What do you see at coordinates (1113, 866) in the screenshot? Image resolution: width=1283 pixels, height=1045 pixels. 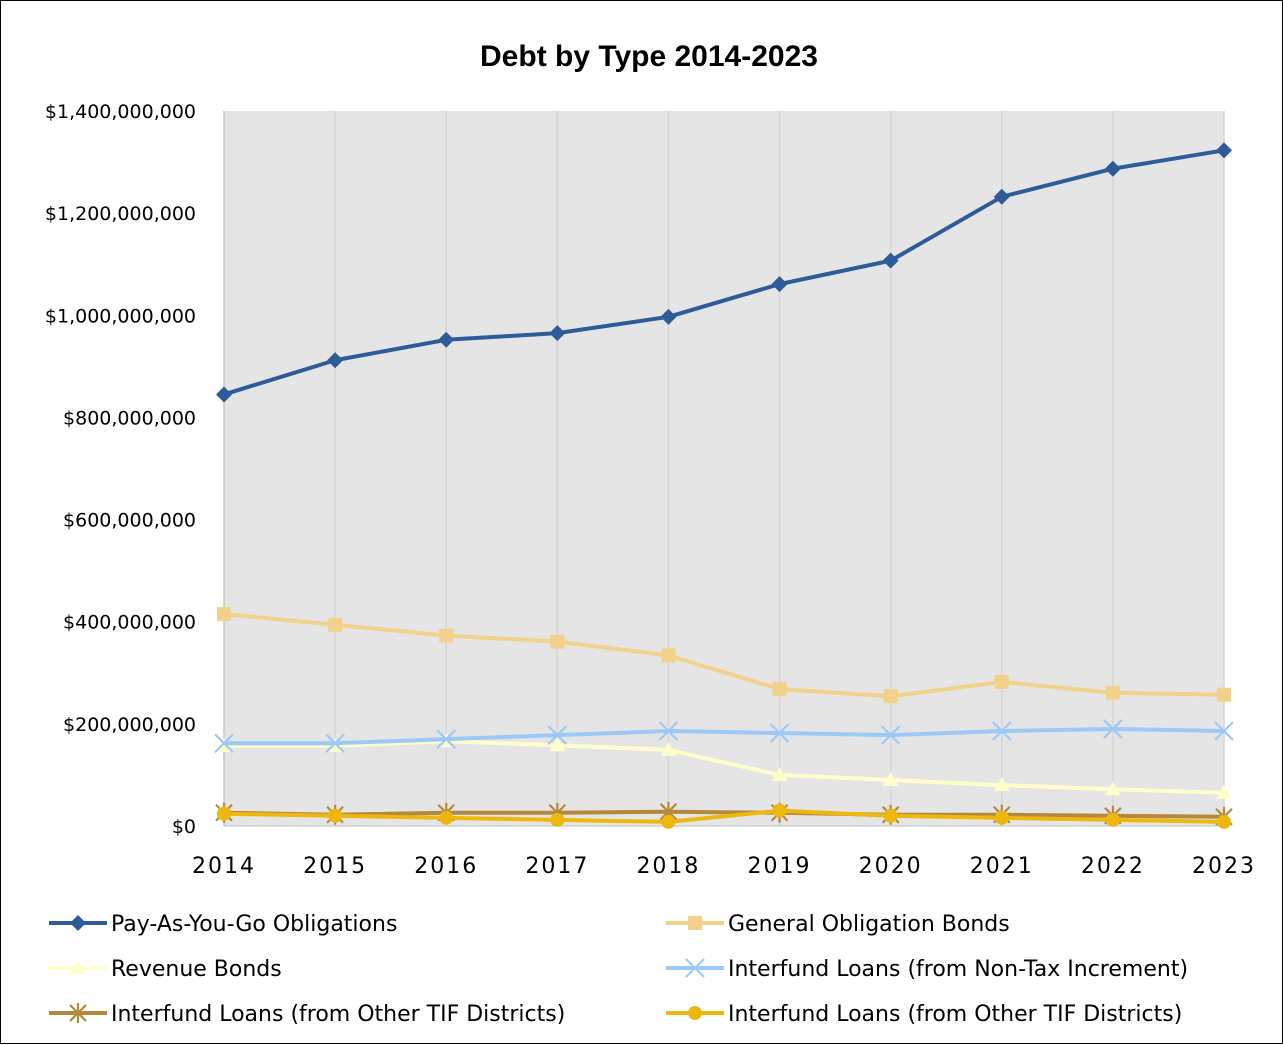 I see `x-tick-label: 2022` at bounding box center [1113, 866].